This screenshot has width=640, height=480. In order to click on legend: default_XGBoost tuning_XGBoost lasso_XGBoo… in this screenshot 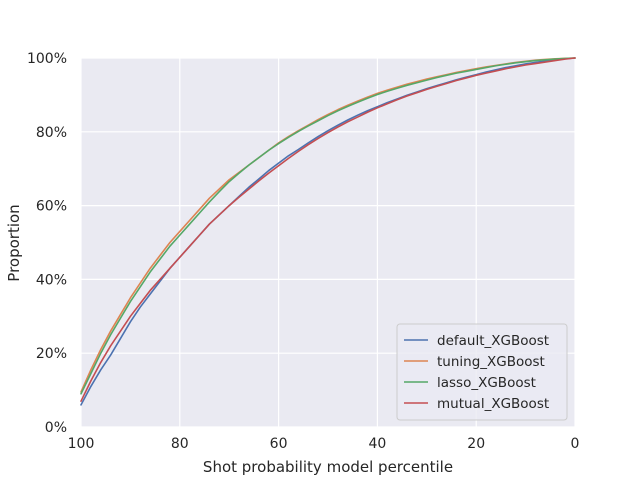, I will do `click(482, 372)`.